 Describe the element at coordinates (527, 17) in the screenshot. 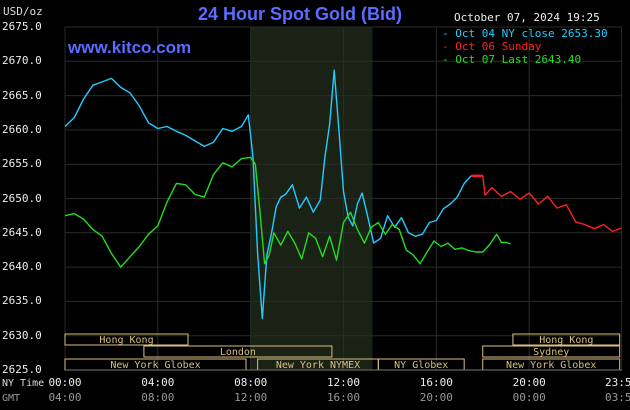

I see `timestamp: October 07, 2024 19:25` at that location.